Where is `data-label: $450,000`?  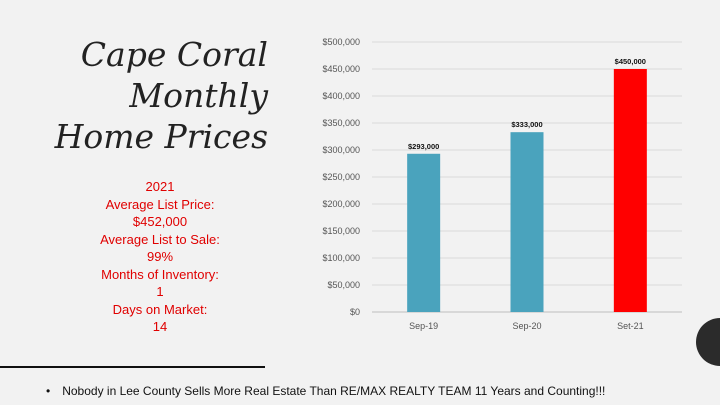
data-label: $450,000 is located at coordinates (630, 61).